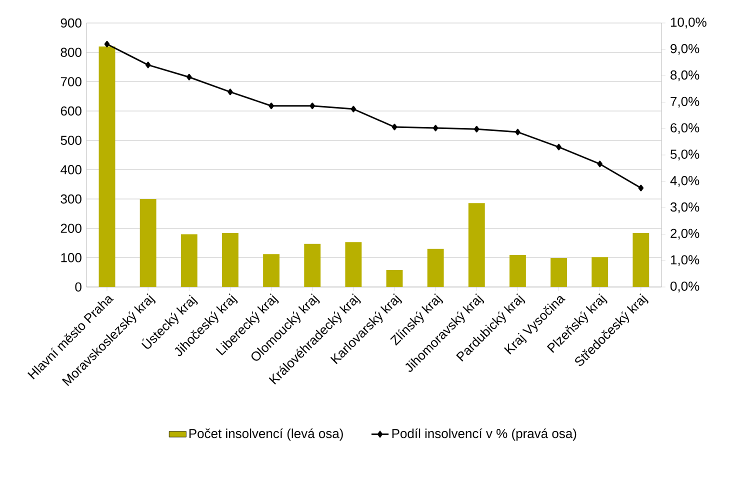 This screenshot has height=484, width=753. What do you see at coordinates (484, 434) in the screenshot?
I see `legend-label: Podíl insolvencí v % (pravá osa)` at bounding box center [484, 434].